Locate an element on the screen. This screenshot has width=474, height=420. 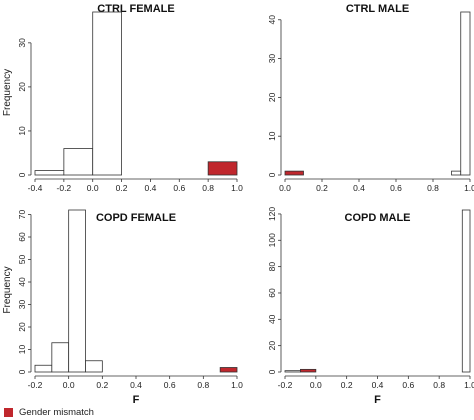
y-tick-label: 50 is located at coordinates (22, 260).